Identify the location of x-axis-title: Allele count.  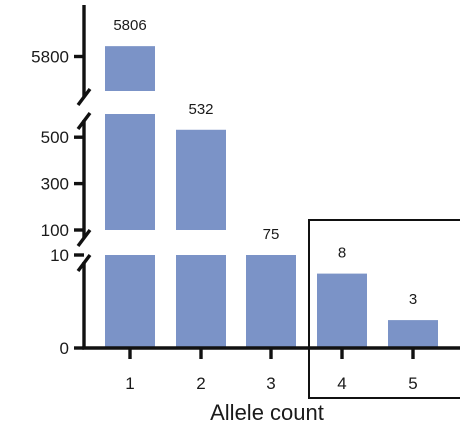
(267, 412).